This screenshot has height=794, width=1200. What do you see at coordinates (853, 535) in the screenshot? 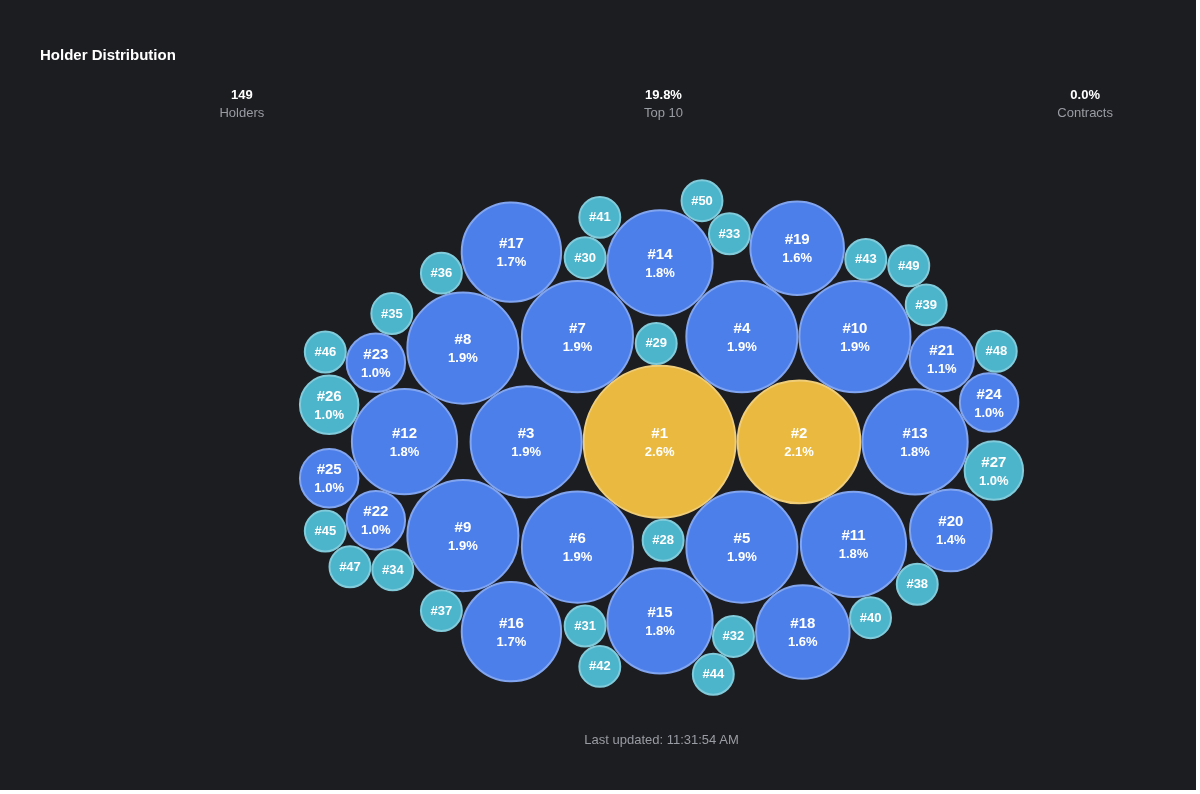
I see `category-label: #11` at bounding box center [853, 535].